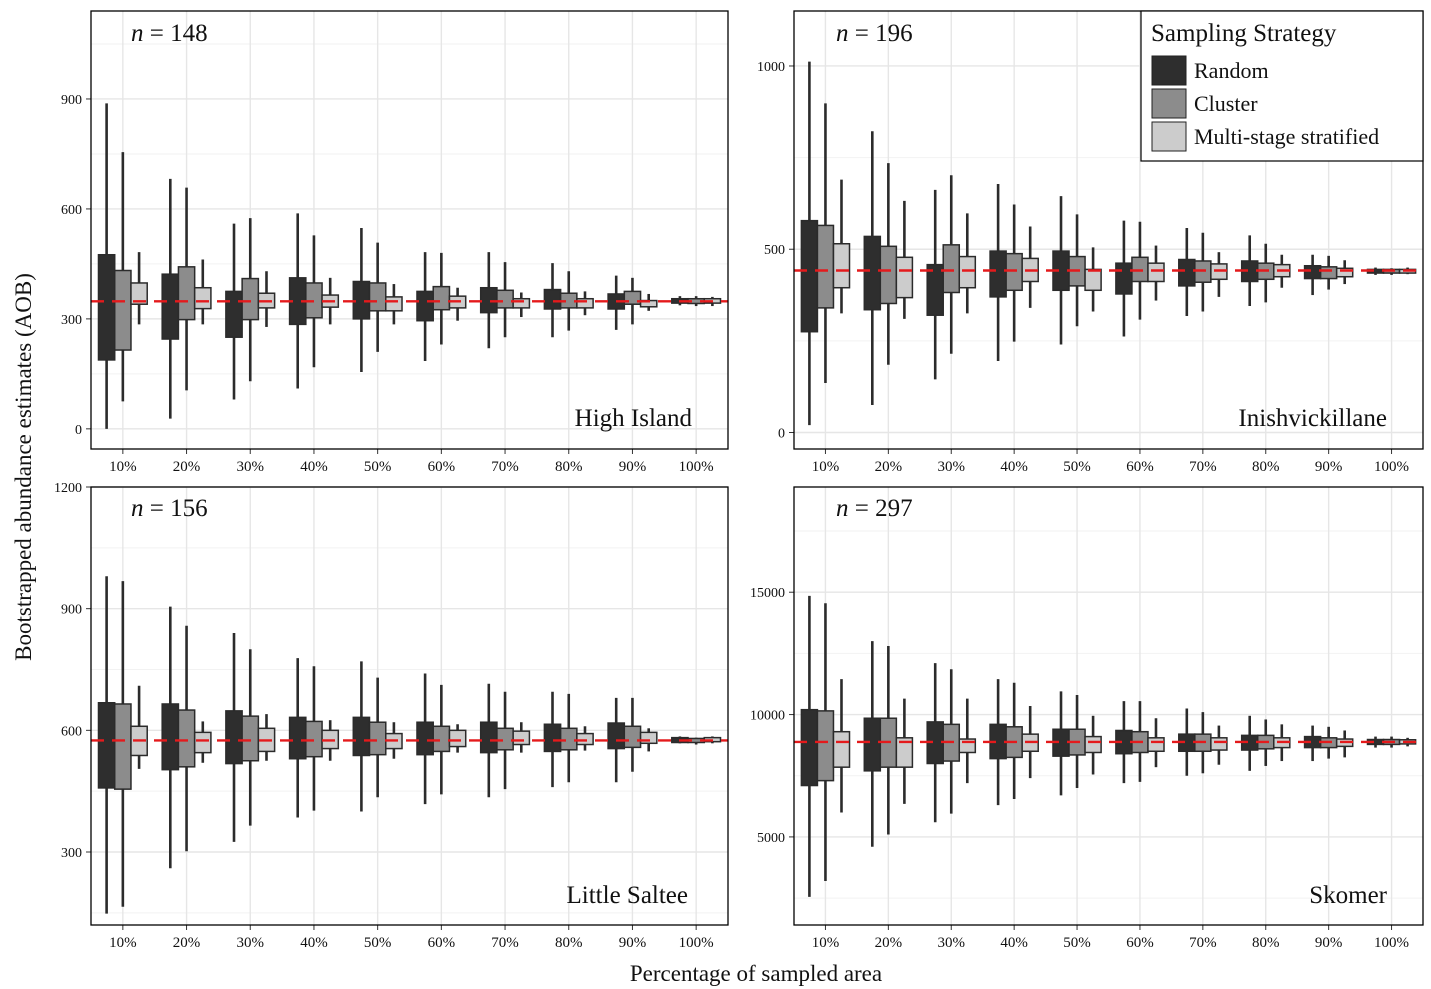 This screenshot has height=989, width=1431. I want to click on sample-size-value: = 196, so click(881, 33).